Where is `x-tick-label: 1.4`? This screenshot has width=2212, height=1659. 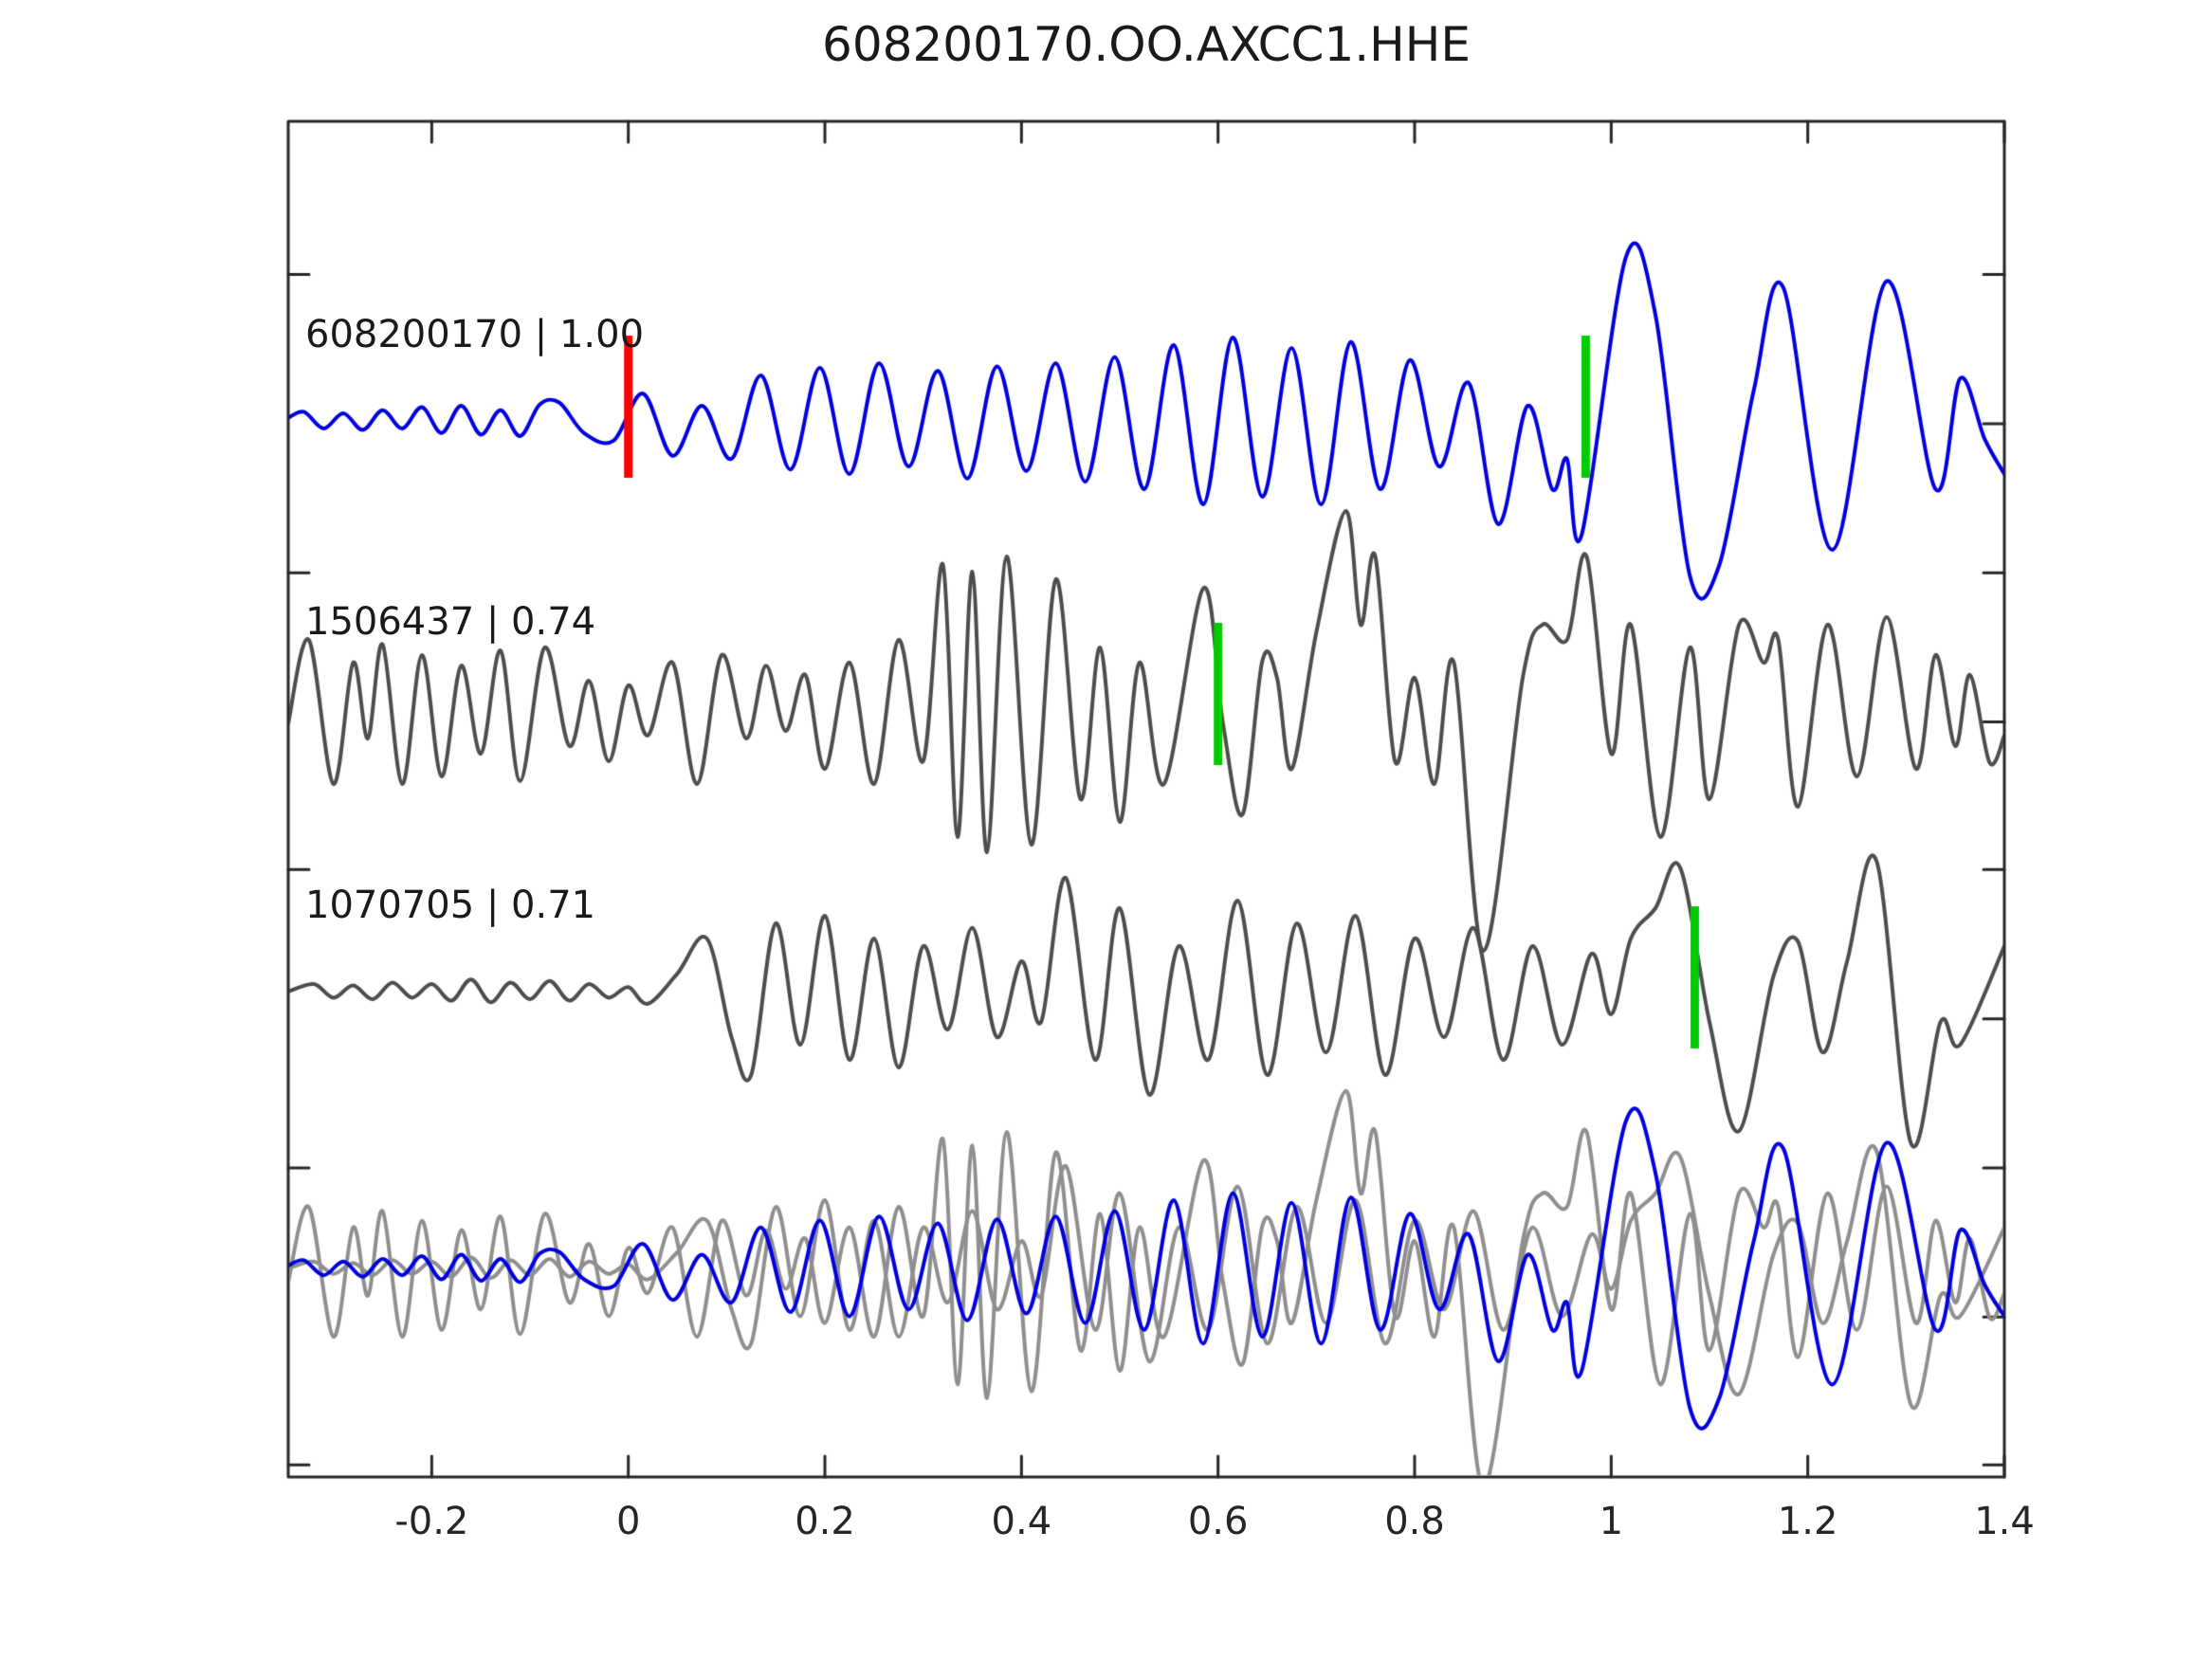 x-tick-label: 1.4 is located at coordinates (2004, 1521).